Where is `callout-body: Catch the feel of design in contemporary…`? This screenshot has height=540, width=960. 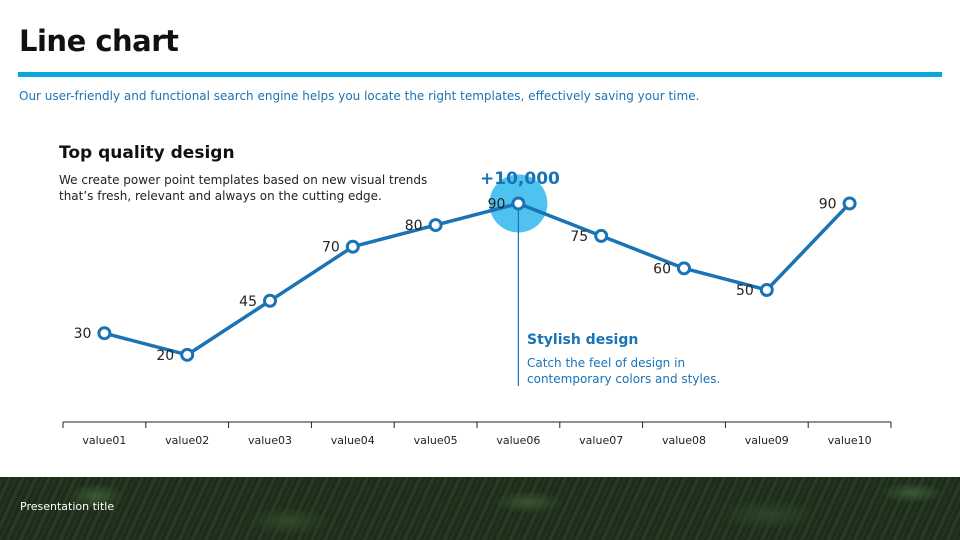
callout-body: Catch the feel of design in contemporary… is located at coordinates (624, 371).